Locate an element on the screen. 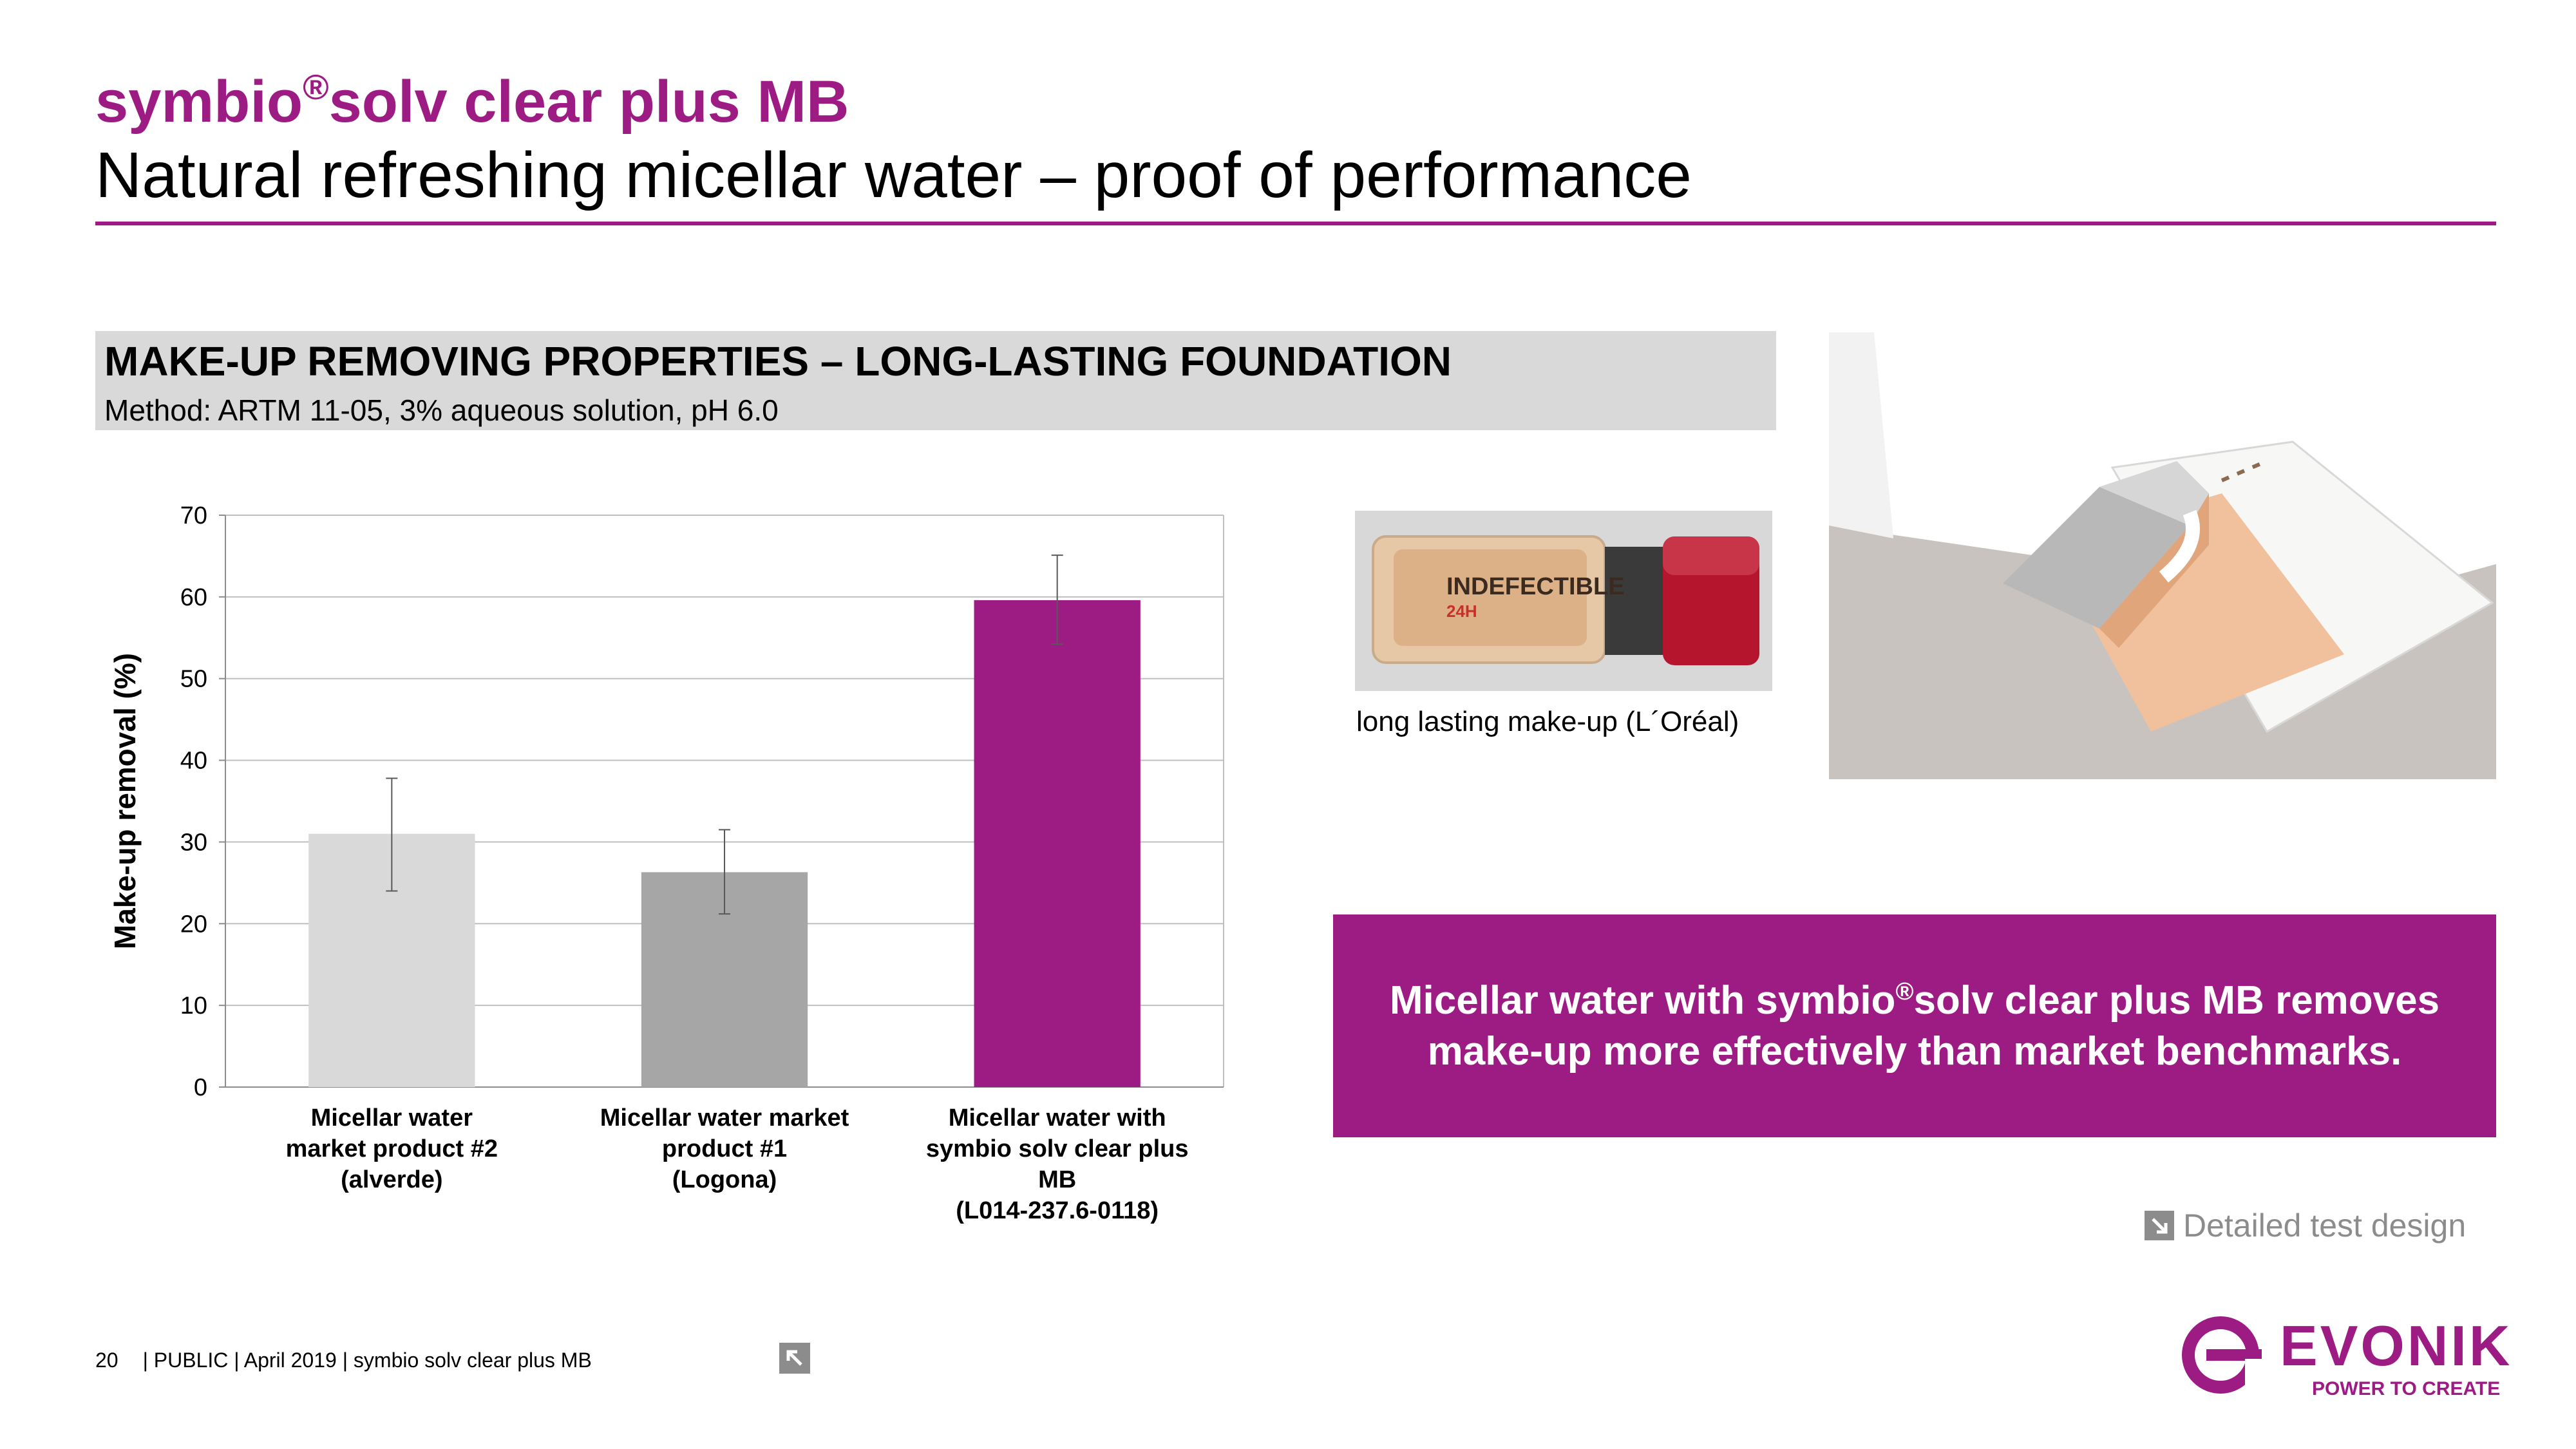  page-number: 20 is located at coordinates (107, 1360).